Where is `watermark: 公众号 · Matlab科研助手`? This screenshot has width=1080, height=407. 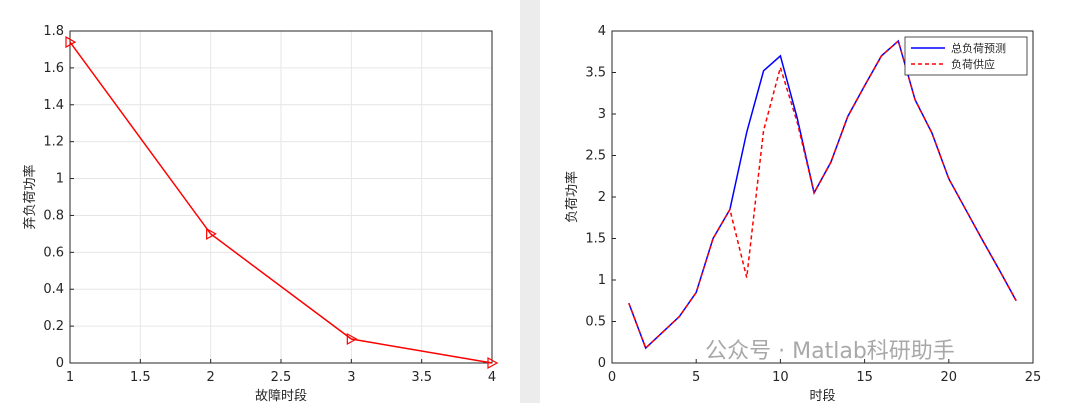
watermark: 公众号 · Matlab科研助手 is located at coordinates (830, 351).